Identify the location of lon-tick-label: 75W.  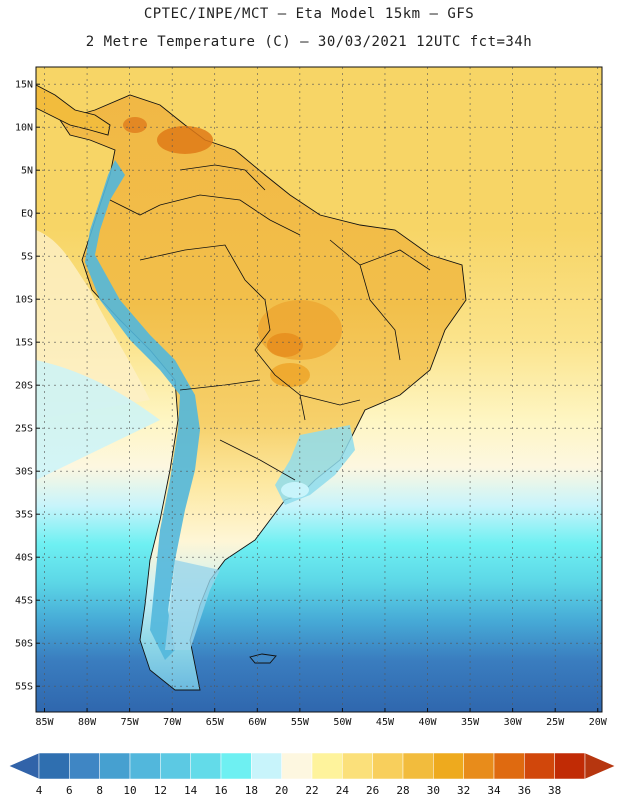
(130, 722).